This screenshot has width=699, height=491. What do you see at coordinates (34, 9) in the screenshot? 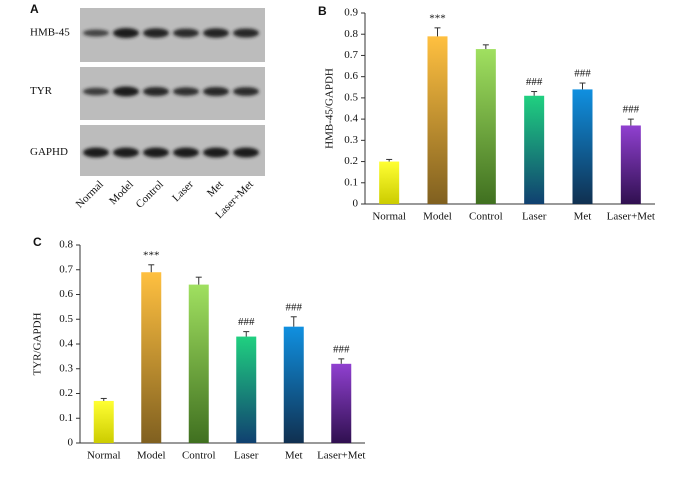
I see `panel-label: A` at bounding box center [34, 9].